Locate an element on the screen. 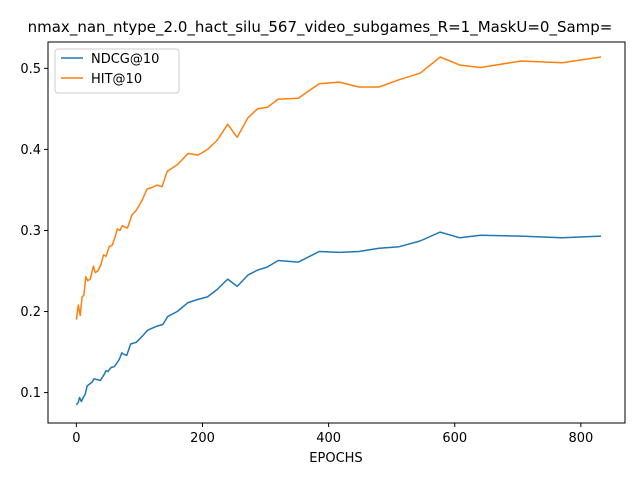  y-tick-label: 0.5 is located at coordinates (30, 69).